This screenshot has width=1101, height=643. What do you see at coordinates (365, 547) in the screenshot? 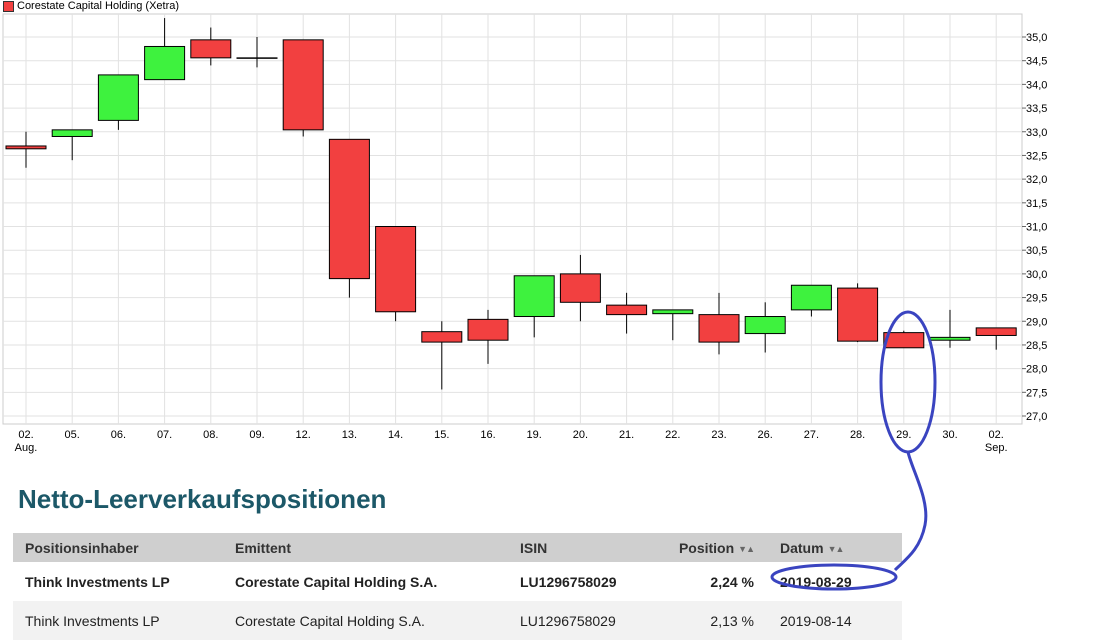
I see `header-issuer: Emittent` at bounding box center [365, 547].